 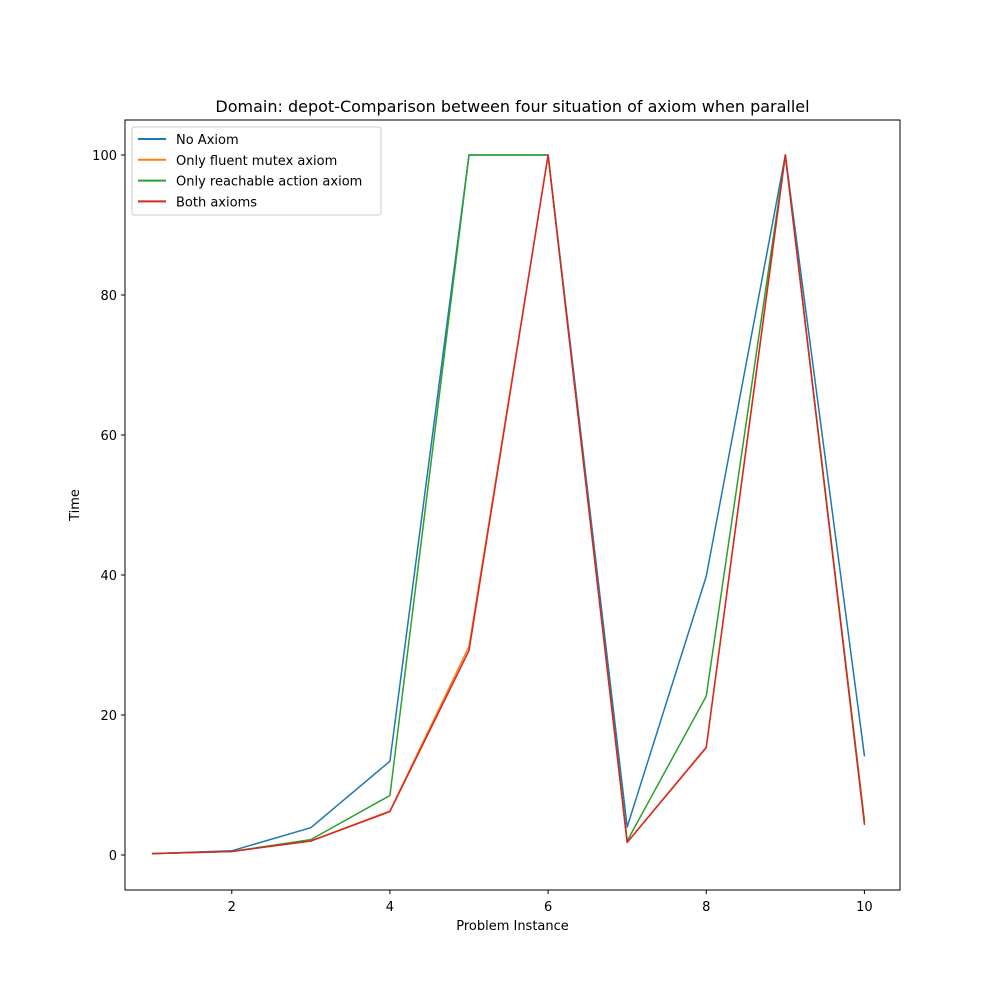 What do you see at coordinates (548, 907) in the screenshot?
I see `x-tick-label: 6` at bounding box center [548, 907].